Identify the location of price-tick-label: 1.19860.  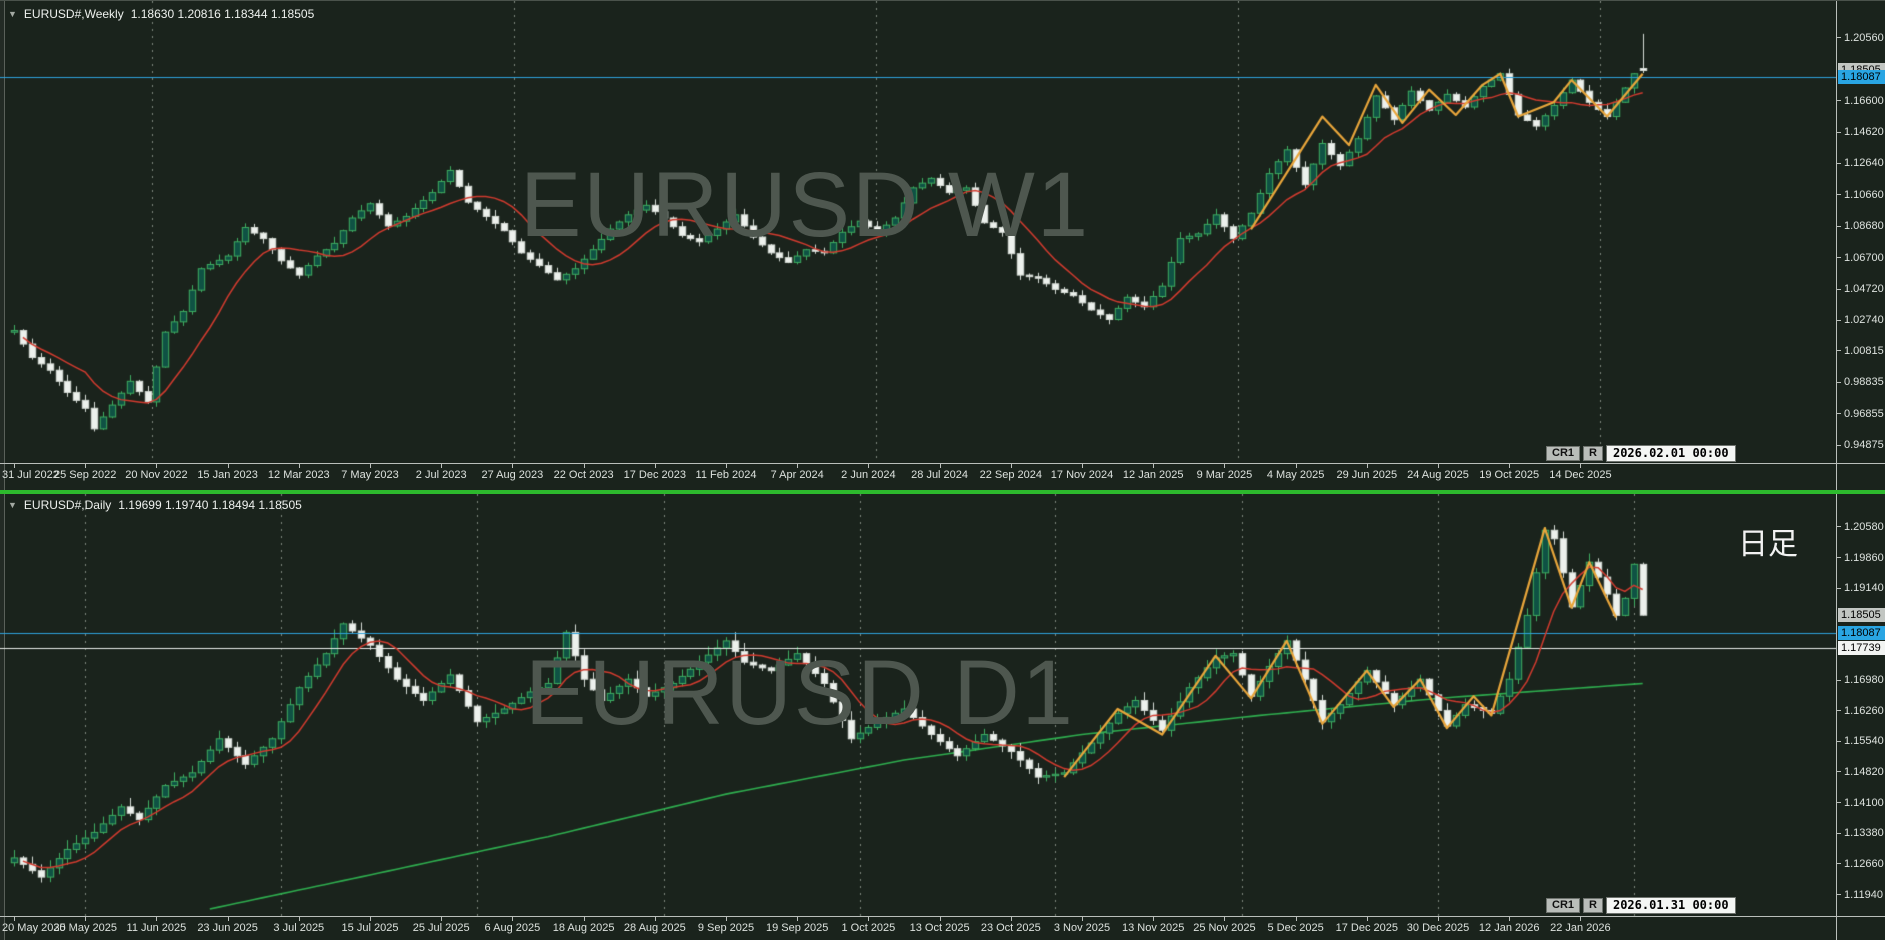
(1864, 557).